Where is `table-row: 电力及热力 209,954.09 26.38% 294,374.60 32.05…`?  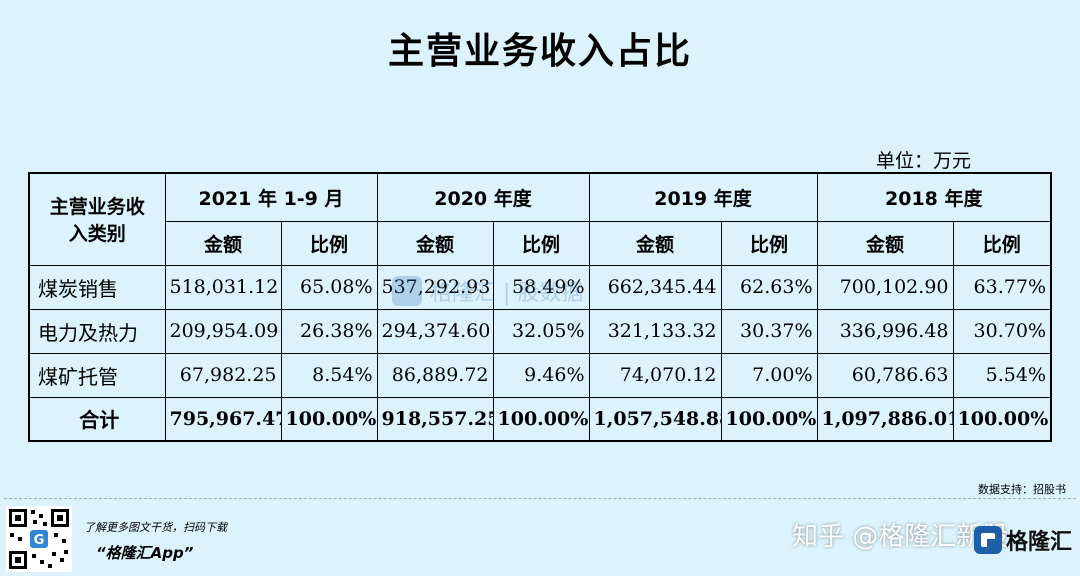
table-row: 电力及热力 209,954.09 26.38% 294,374.60 32.05… is located at coordinates (540, 331).